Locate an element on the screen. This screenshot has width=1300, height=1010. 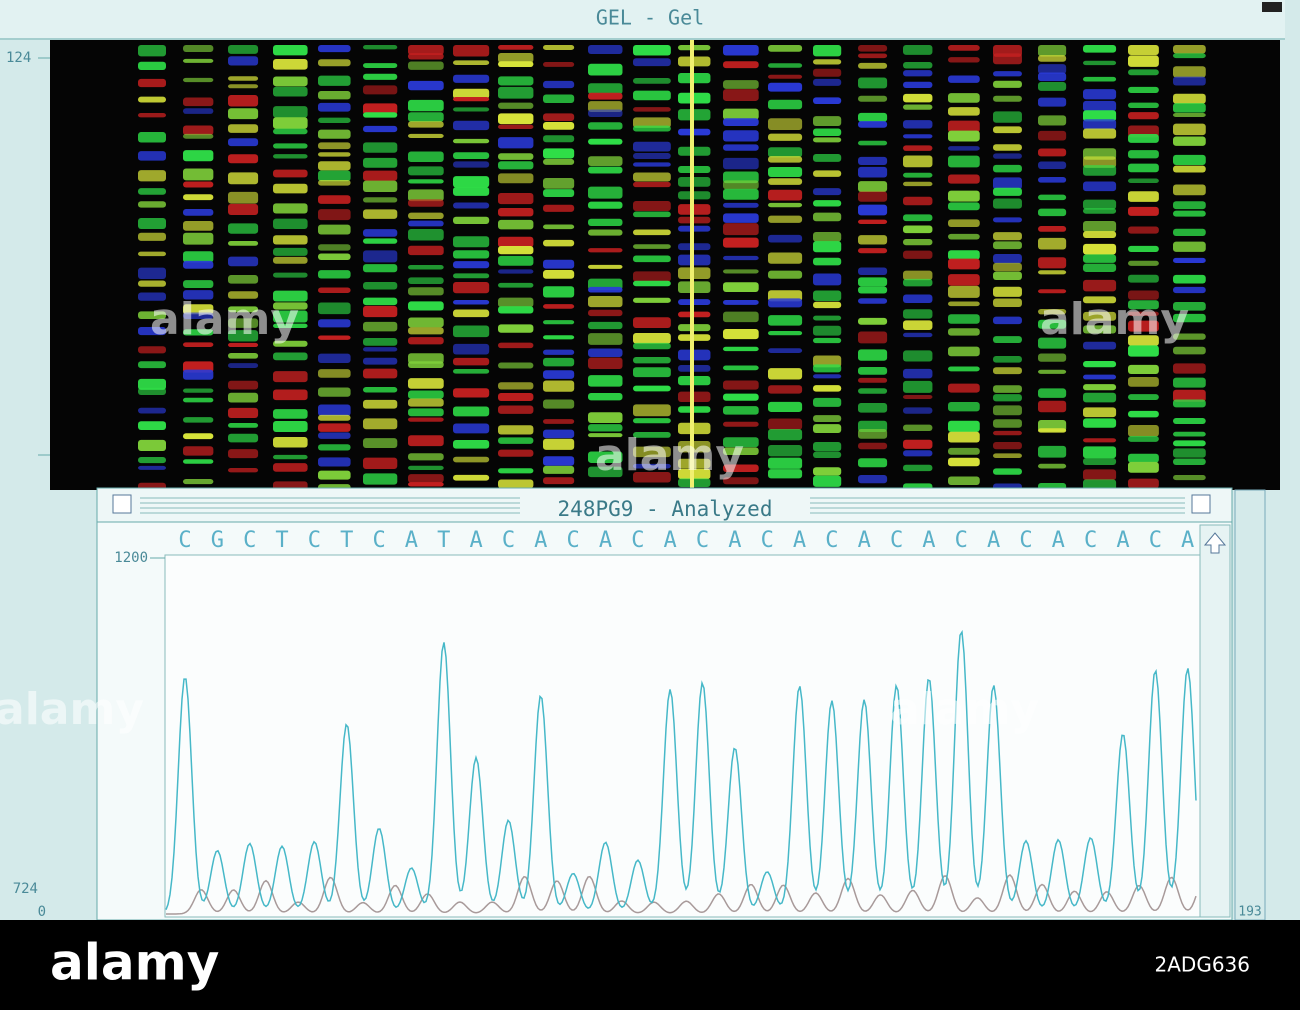
base-call: C is located at coordinates (1155, 540).